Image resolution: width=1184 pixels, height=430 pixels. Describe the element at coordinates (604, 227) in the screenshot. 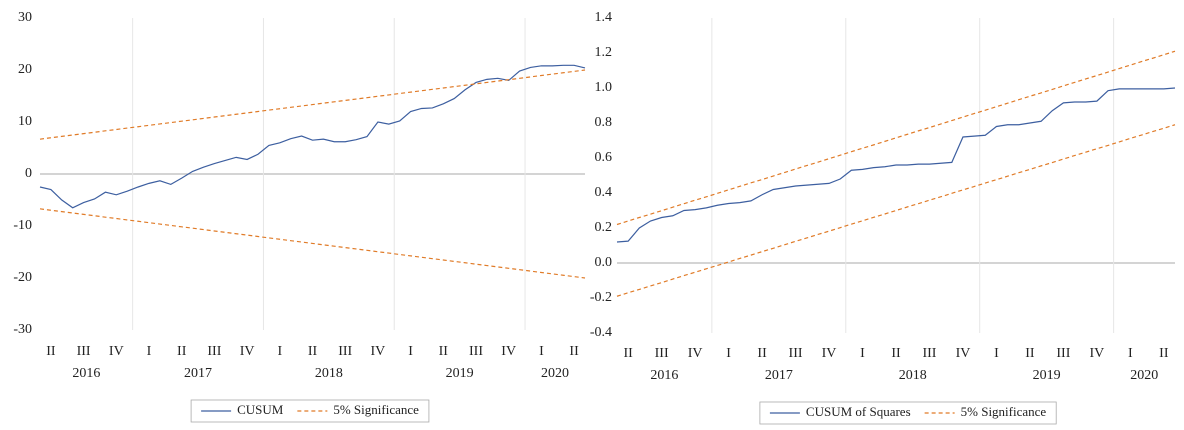

I see `y-tick-label: 0.2` at that location.